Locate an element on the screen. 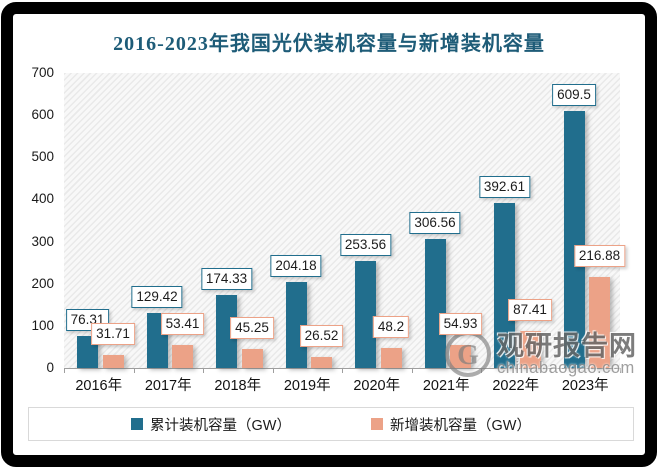  data-label-cumulative-2018年: 174.33 is located at coordinates (226, 278).